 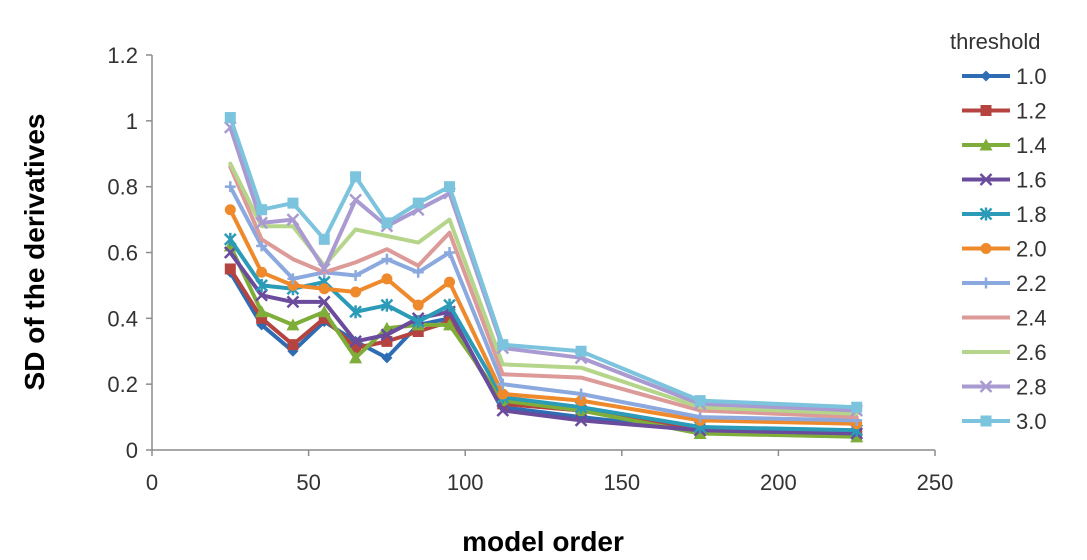 What do you see at coordinates (34, 252) in the screenshot?
I see `y-axis-title: SD of the derivatives` at bounding box center [34, 252].